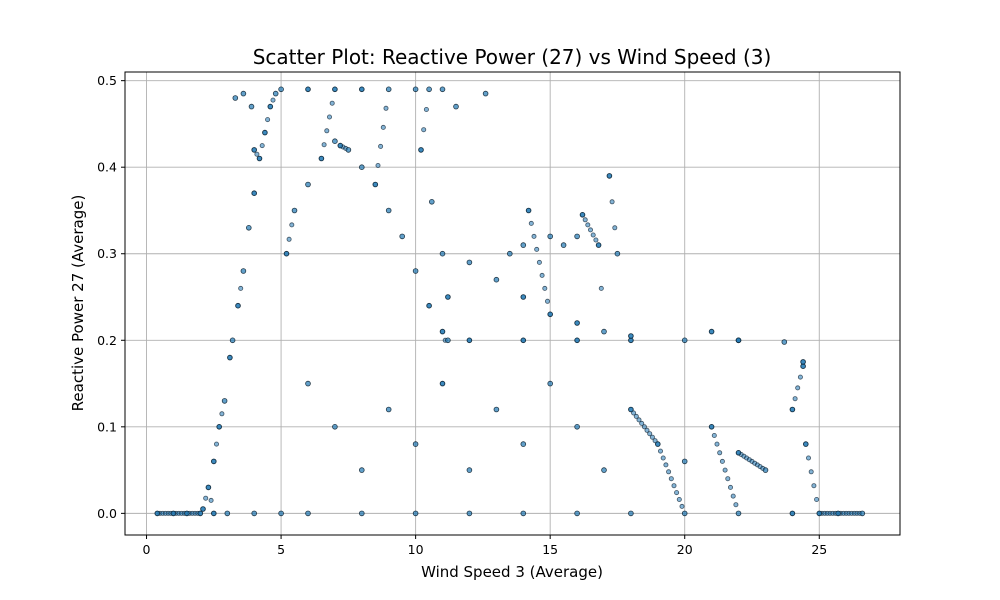 The width and height of the screenshot is (1000, 600). I want to click on y-axis-ticks: 0.0 0.1 0.2 0.3 0.4 0.5, so click(111, 297).